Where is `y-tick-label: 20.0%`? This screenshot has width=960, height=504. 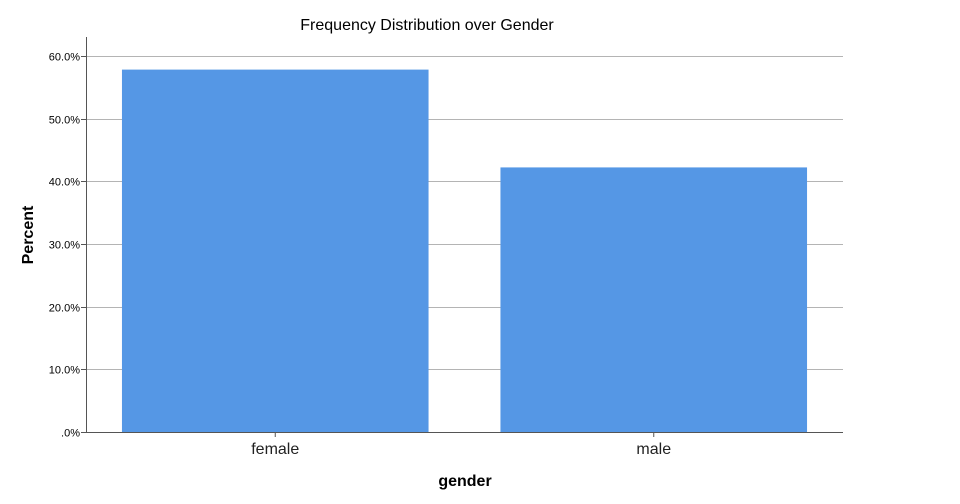
y-tick-label: 20.0% is located at coordinates (64, 309).